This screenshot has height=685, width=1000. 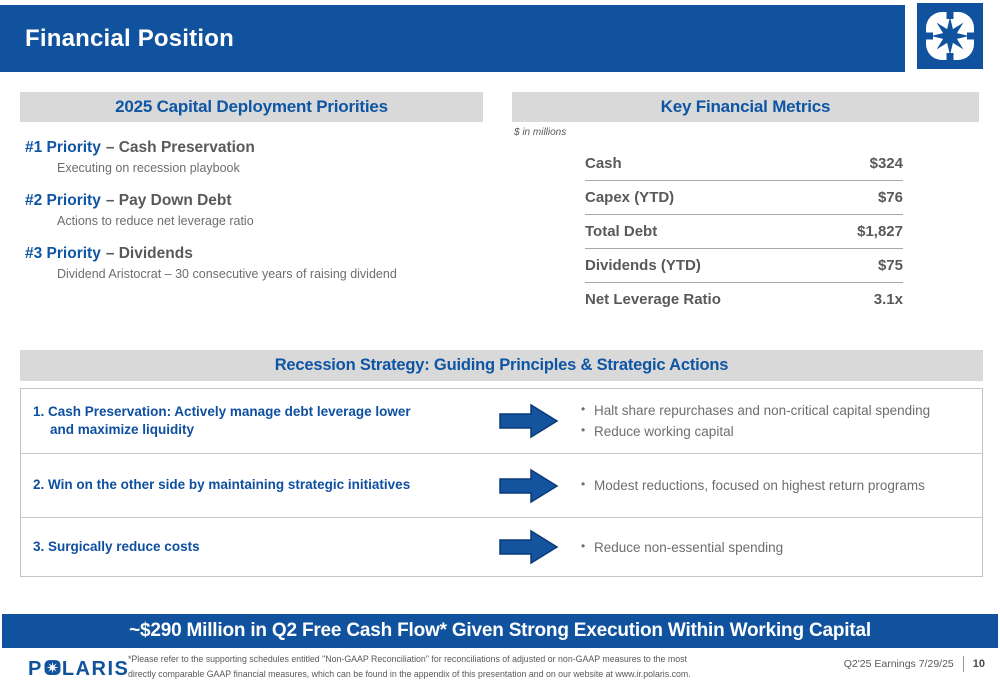 What do you see at coordinates (890, 265) in the screenshot?
I see `metric-value: $75` at bounding box center [890, 265].